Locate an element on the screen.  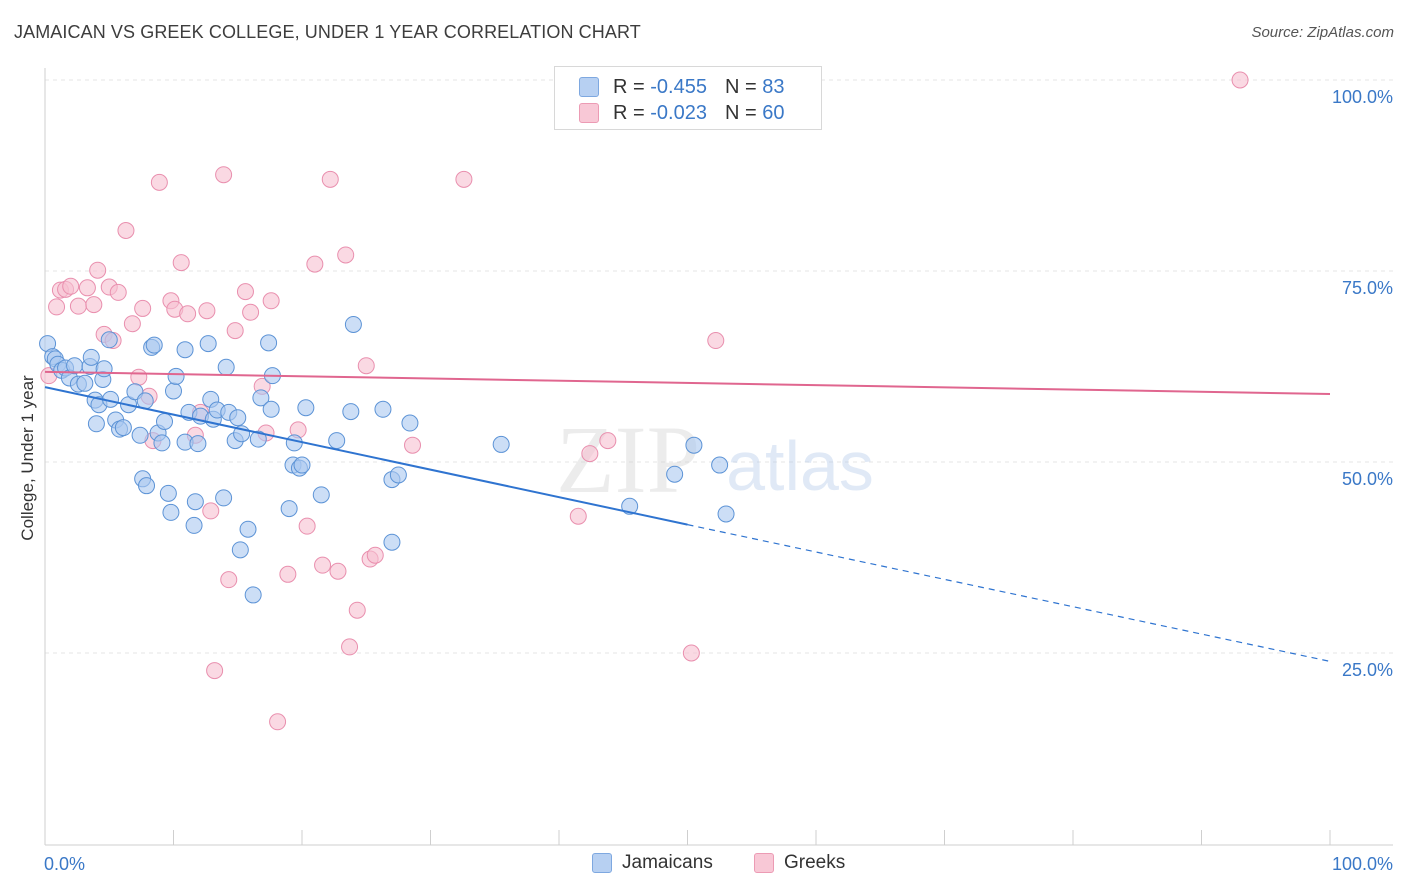
watermark-zip: ZIP is located at coordinates (628, 459).